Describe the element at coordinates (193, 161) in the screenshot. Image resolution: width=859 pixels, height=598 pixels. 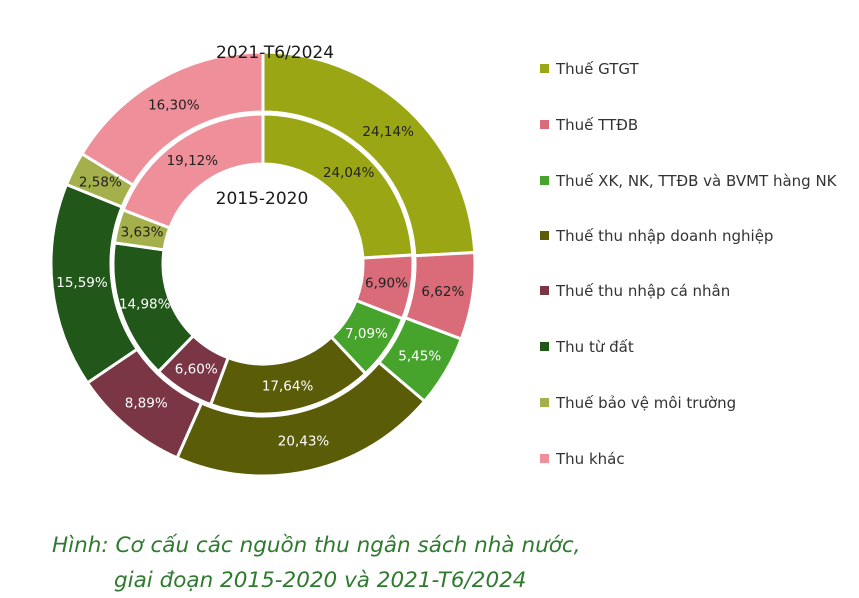
I see `inner-slice-label-8: 19,12%` at that location.